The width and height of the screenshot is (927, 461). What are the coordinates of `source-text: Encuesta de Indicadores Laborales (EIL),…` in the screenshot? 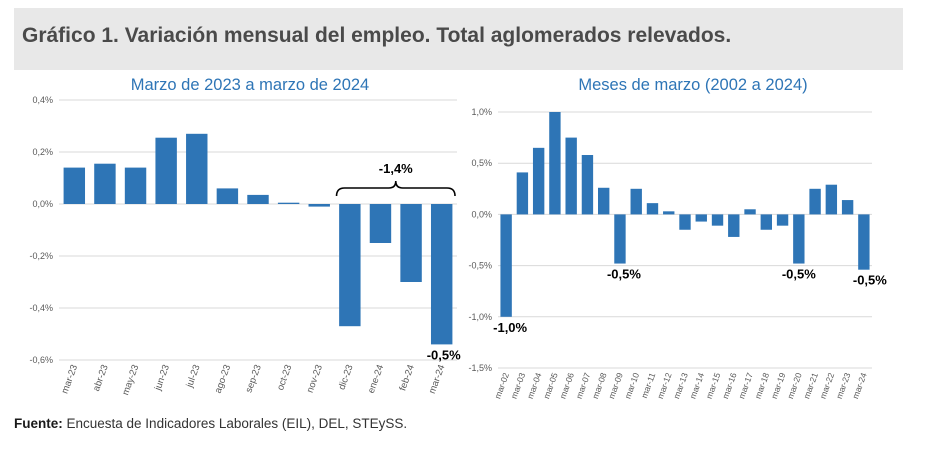 It's located at (235, 423).